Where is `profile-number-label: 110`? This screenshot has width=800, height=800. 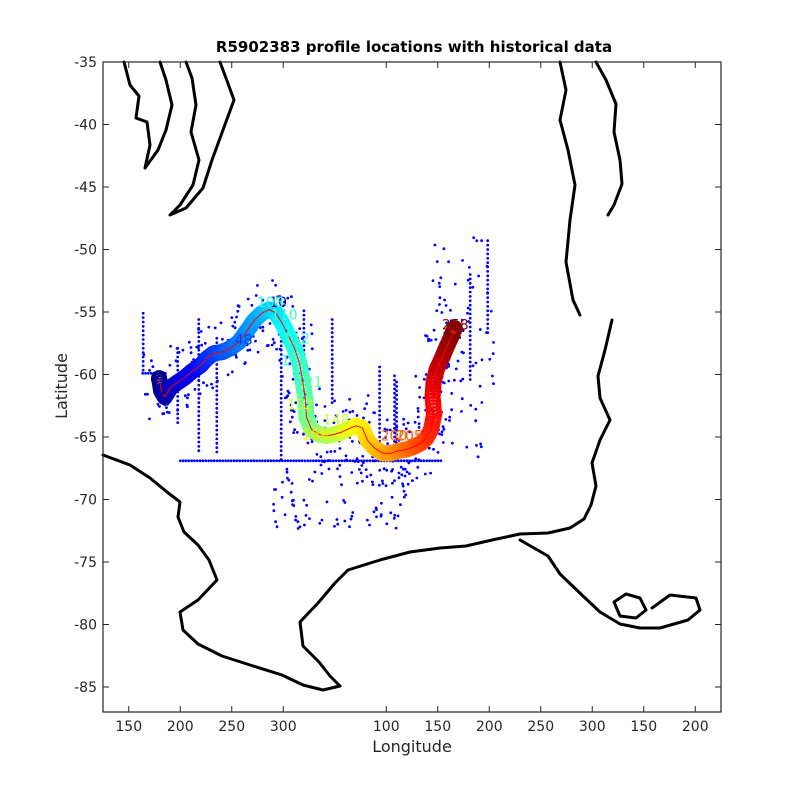 profile-number-label: 110 is located at coordinates (284, 316).